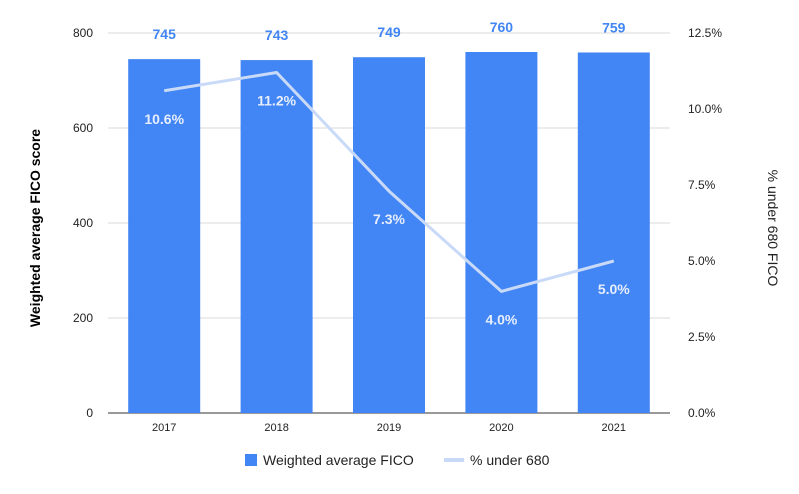 Image resolution: width=799 pixels, height=494 pixels. What do you see at coordinates (705, 109) in the screenshot?
I see `y2-tick-label: 10.0%` at bounding box center [705, 109].